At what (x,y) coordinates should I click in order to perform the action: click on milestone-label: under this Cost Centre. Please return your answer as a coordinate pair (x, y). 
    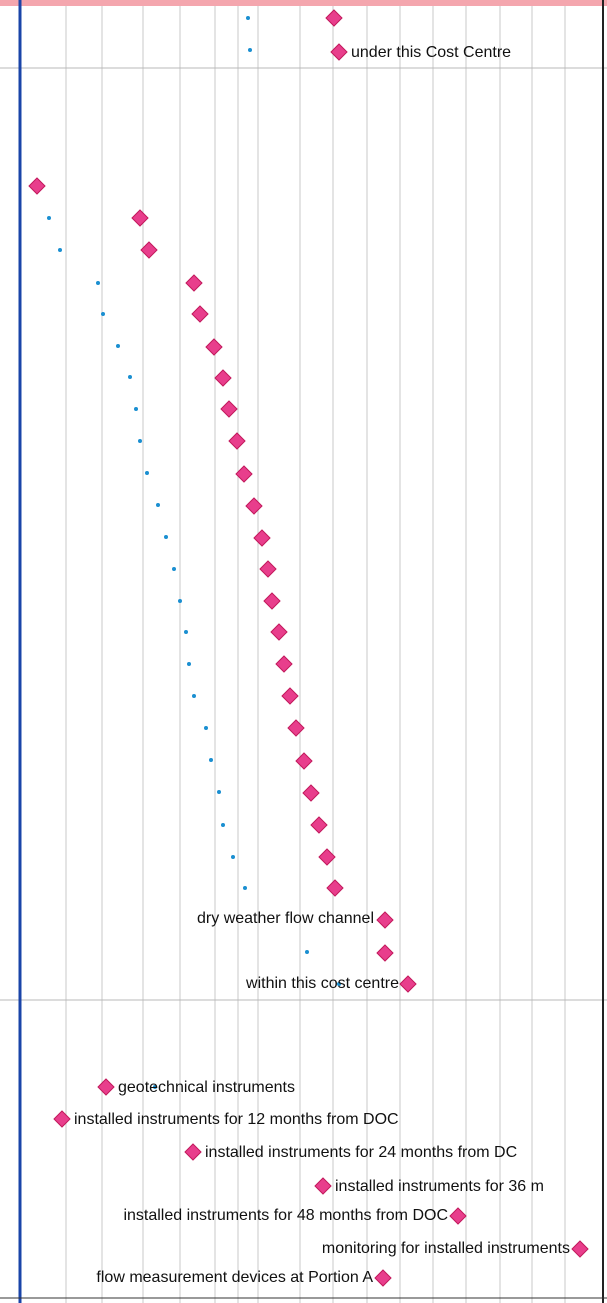
    Looking at the image, I should click on (431, 52).